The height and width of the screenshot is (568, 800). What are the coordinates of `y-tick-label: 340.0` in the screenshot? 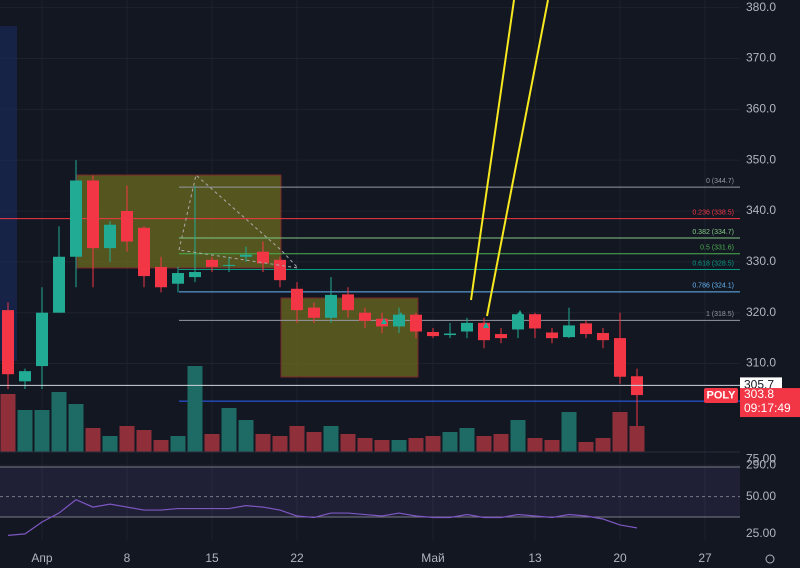 It's located at (761, 210).